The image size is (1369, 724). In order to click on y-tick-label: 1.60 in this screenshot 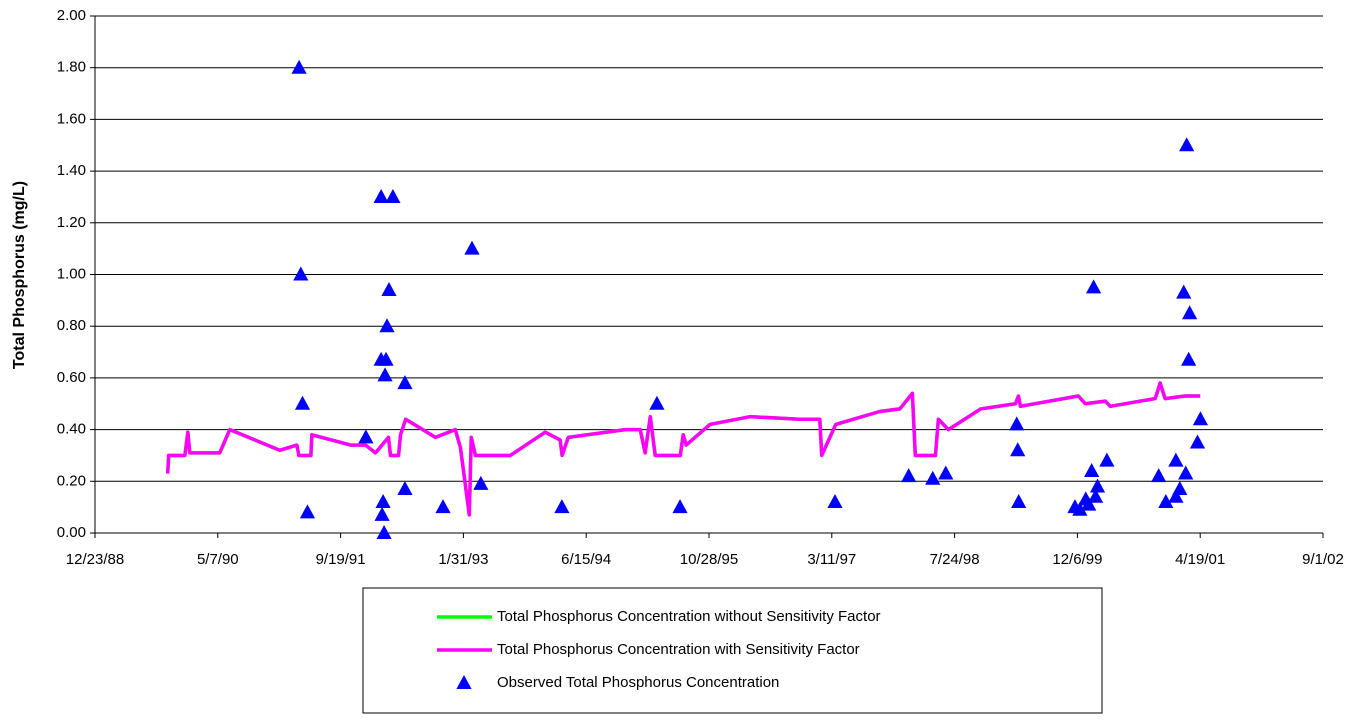, I will do `click(71, 118)`.